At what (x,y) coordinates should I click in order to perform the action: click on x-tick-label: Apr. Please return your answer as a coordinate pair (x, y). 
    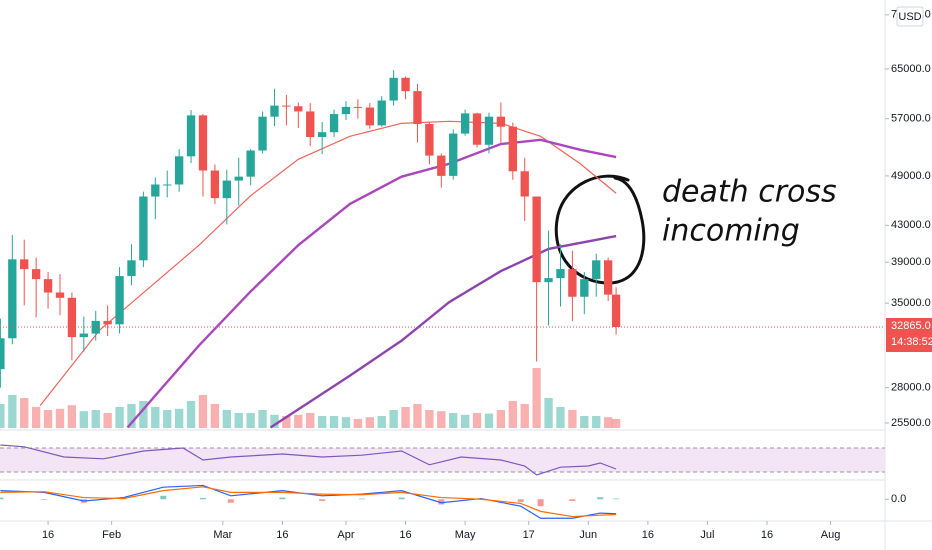
    Looking at the image, I should click on (345, 535).